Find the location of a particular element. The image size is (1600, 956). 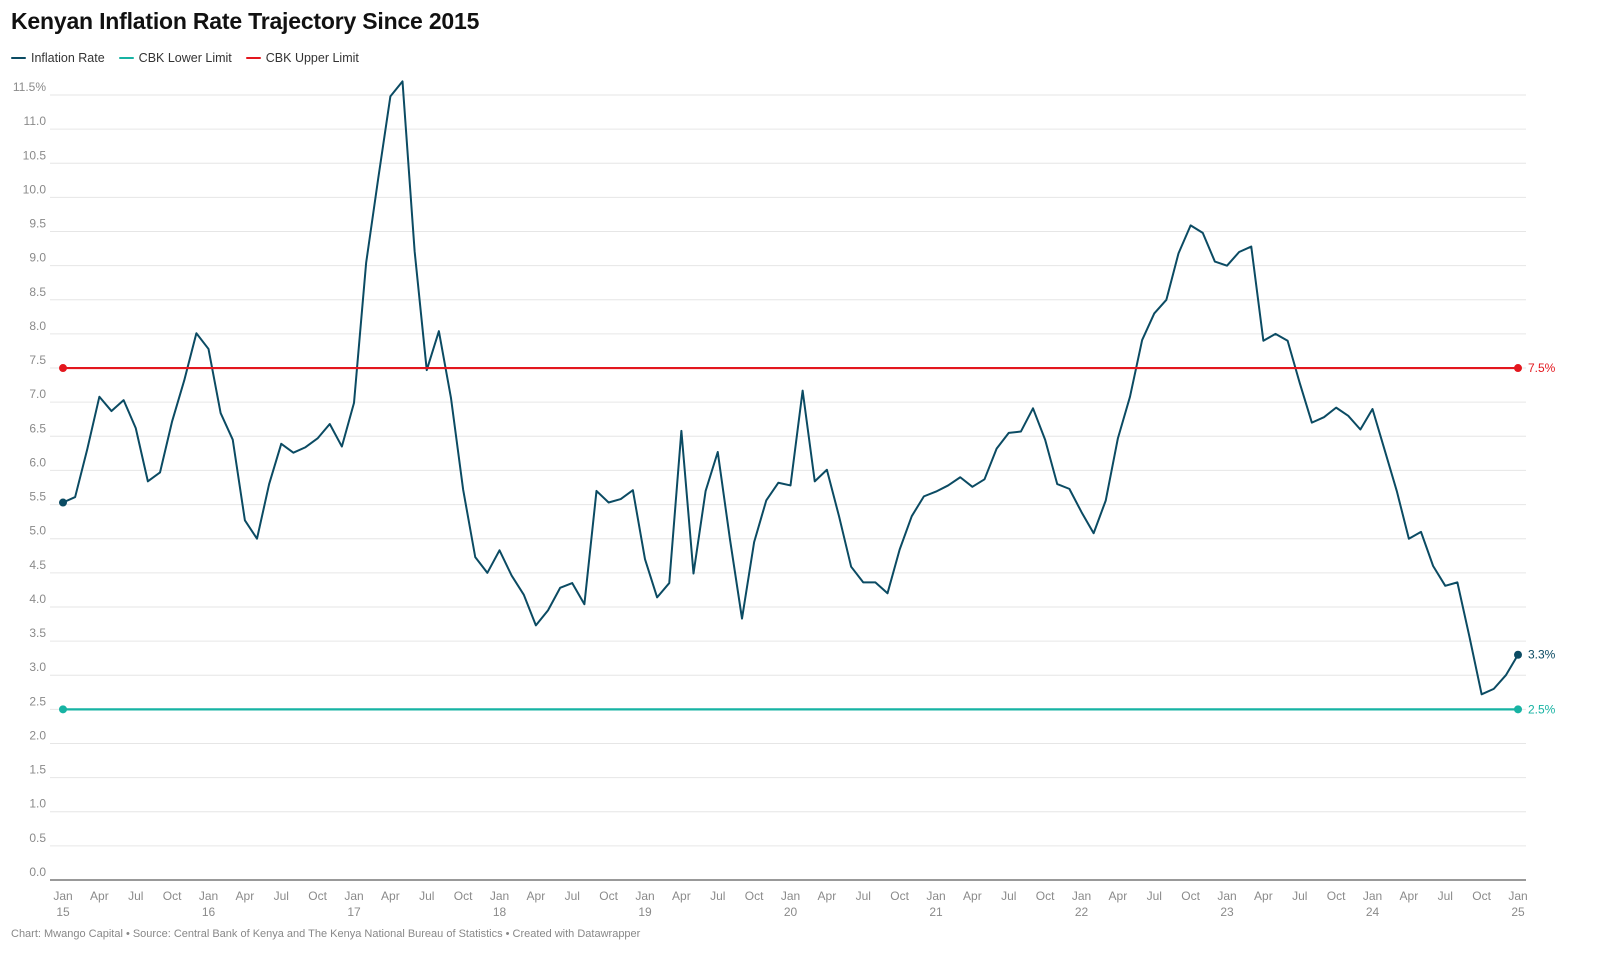

x-tick-year-label: 25 is located at coordinates (1518, 912).